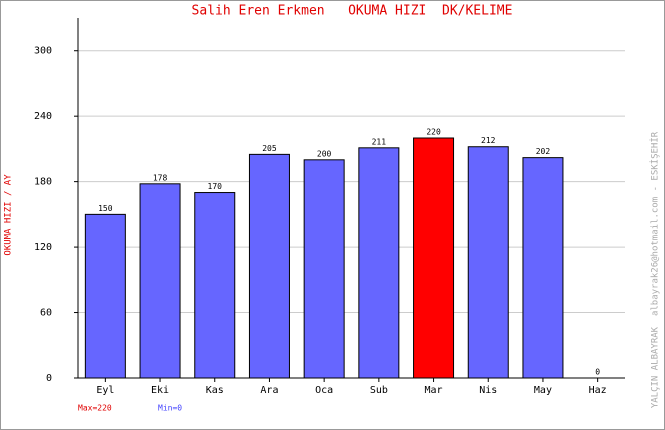  What do you see at coordinates (43, 51) in the screenshot?
I see `y-tick-label: 300` at bounding box center [43, 51].